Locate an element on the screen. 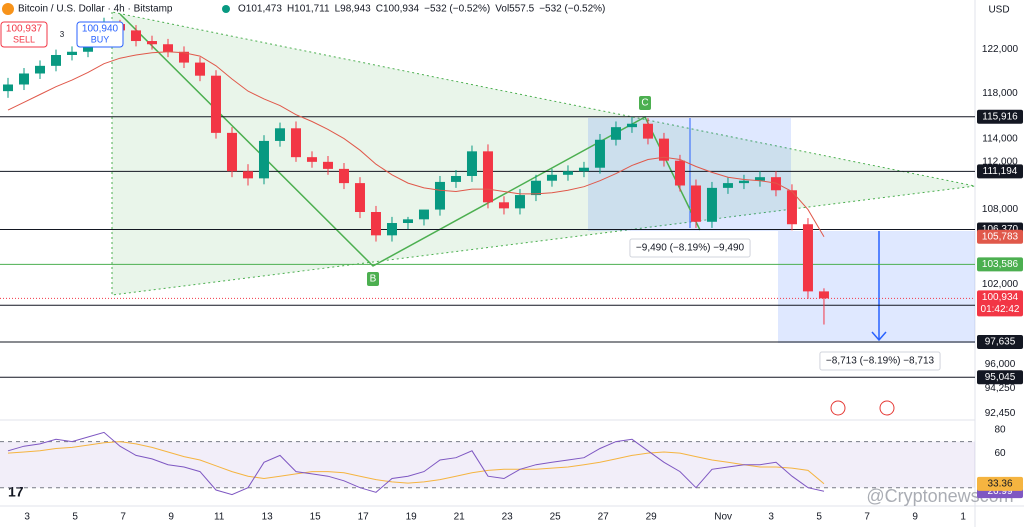 The width and height of the screenshot is (1024, 527). x-tick-label: 17 is located at coordinates (364, 517).